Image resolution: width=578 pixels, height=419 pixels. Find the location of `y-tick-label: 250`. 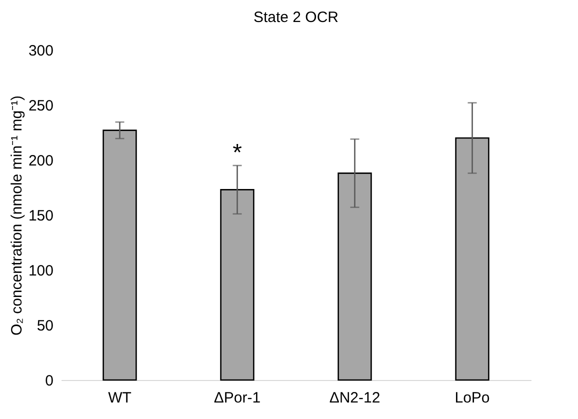

y-tick-label: 250 is located at coordinates (41, 106).